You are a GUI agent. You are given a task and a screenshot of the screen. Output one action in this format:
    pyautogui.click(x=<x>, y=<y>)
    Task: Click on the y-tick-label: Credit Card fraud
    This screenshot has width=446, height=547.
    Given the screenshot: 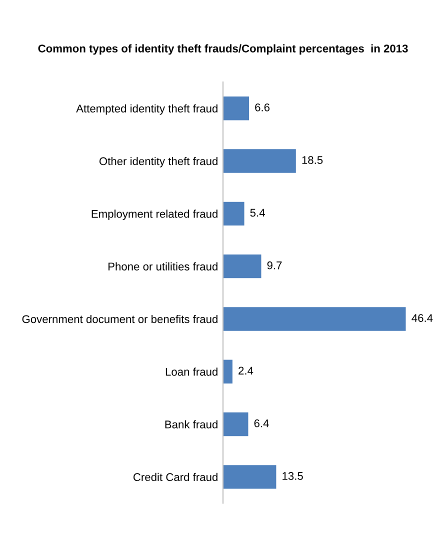 What is the action you would take?
    pyautogui.click(x=175, y=477)
    